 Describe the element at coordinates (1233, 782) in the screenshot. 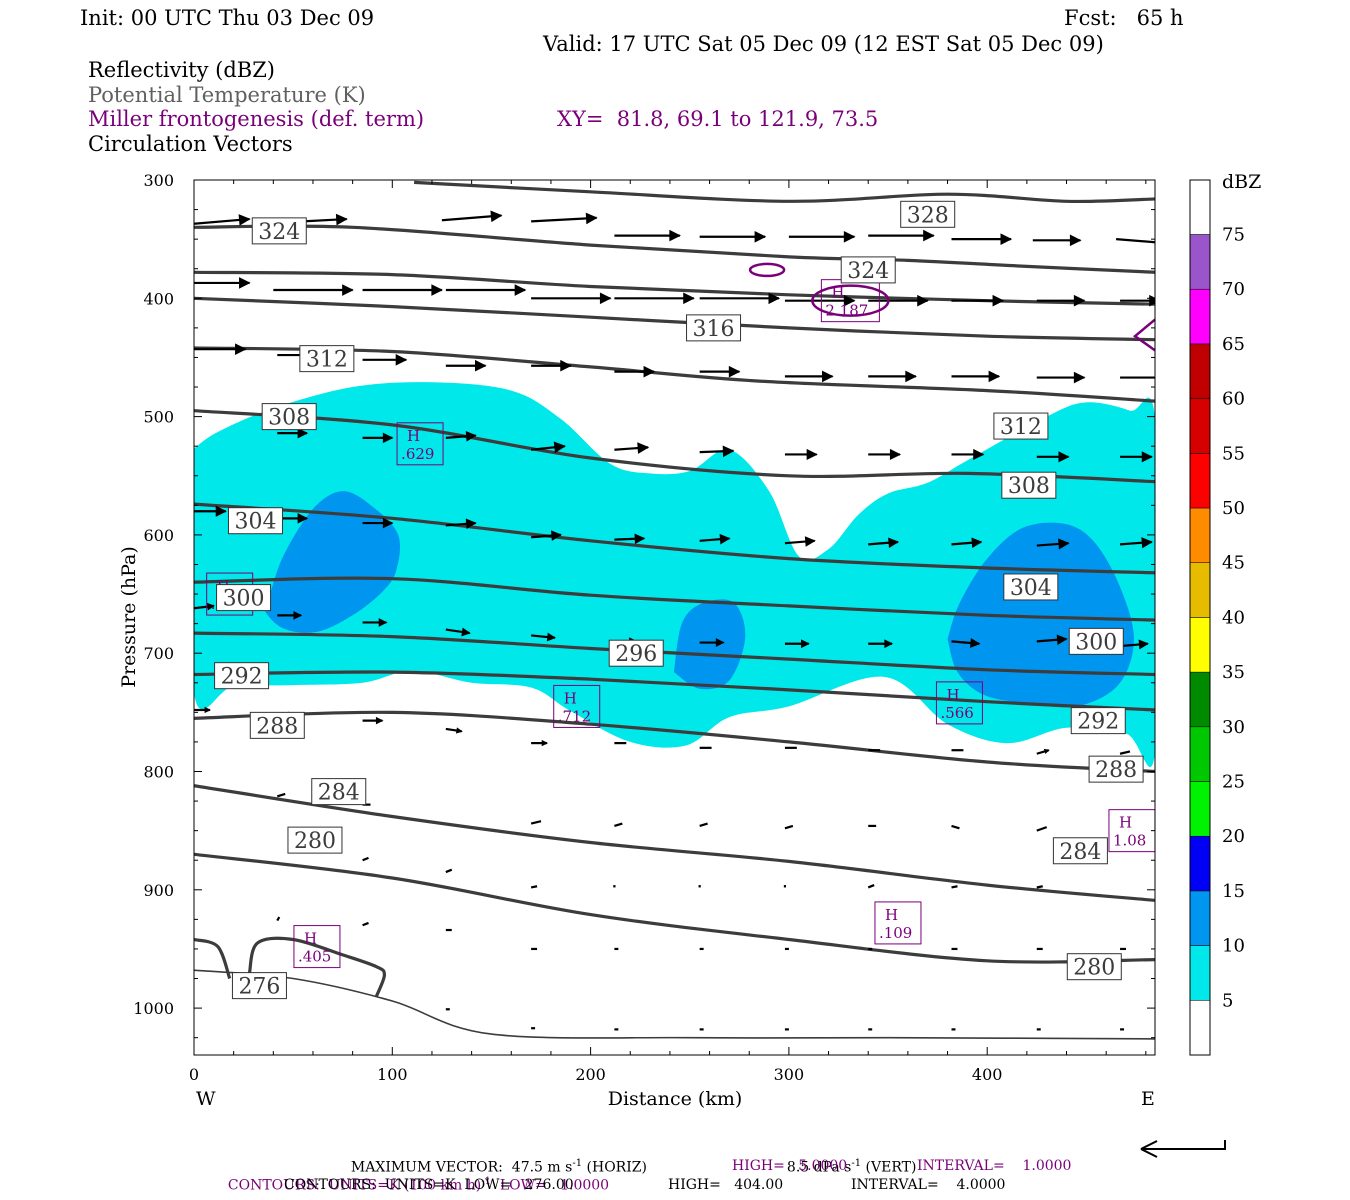

I see `colorbar-label-25: 25` at that location.